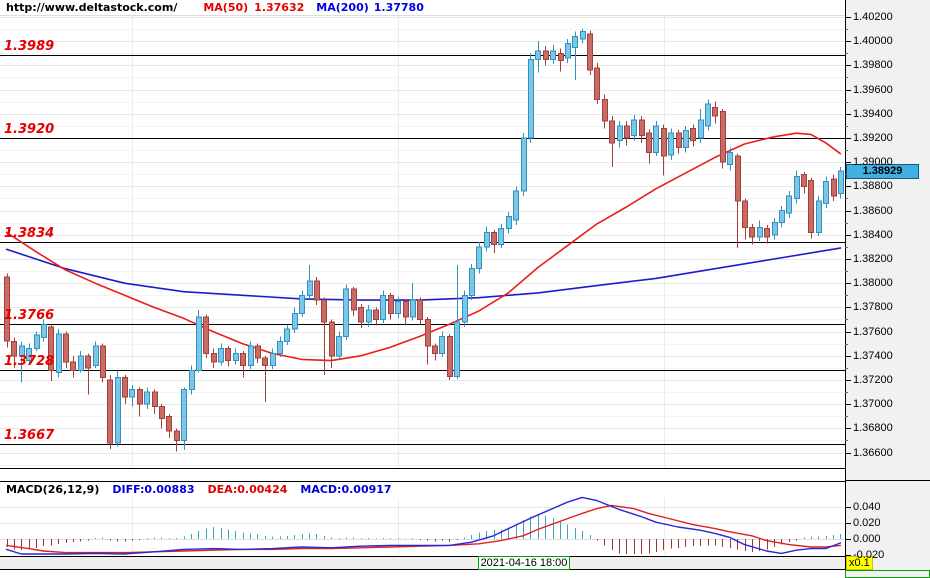  What do you see at coordinates (92, 7) in the screenshot?
I see `source-url: http://www.deltastock.com/` at bounding box center [92, 7].